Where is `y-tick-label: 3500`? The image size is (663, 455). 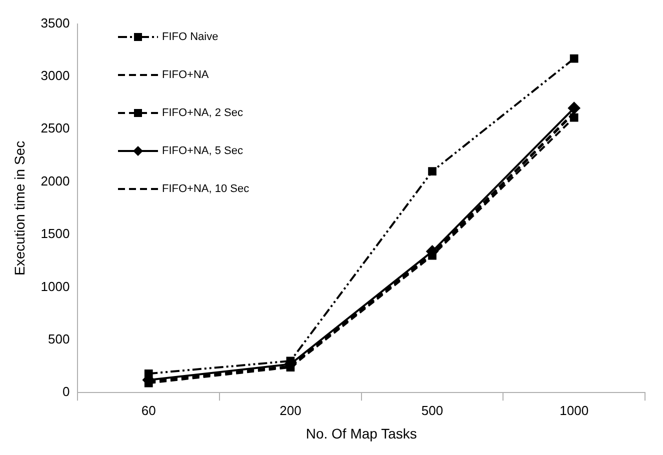
y-tick-label: 3500 is located at coordinates (55, 22).